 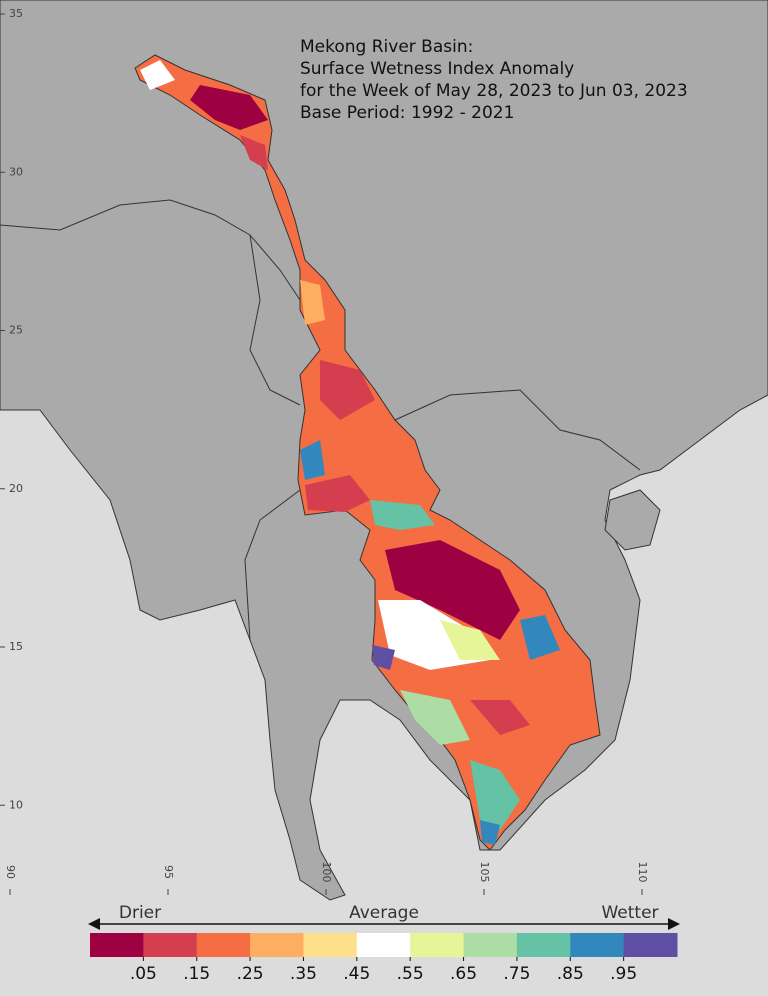 What do you see at coordinates (16, 330) in the screenshot?
I see `lat-tick-label: 25` at bounding box center [16, 330].